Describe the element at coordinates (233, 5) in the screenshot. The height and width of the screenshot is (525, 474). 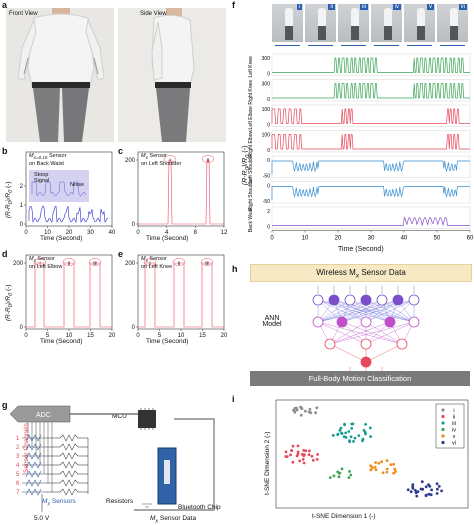
I see `panel-label-f: f` at that location.